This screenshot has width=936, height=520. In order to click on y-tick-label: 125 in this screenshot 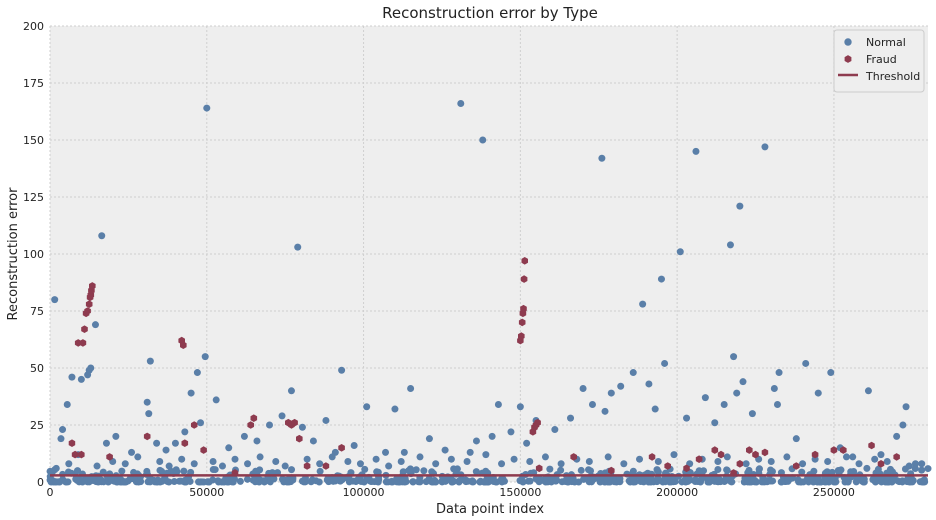, I will do `click(33, 197)`.